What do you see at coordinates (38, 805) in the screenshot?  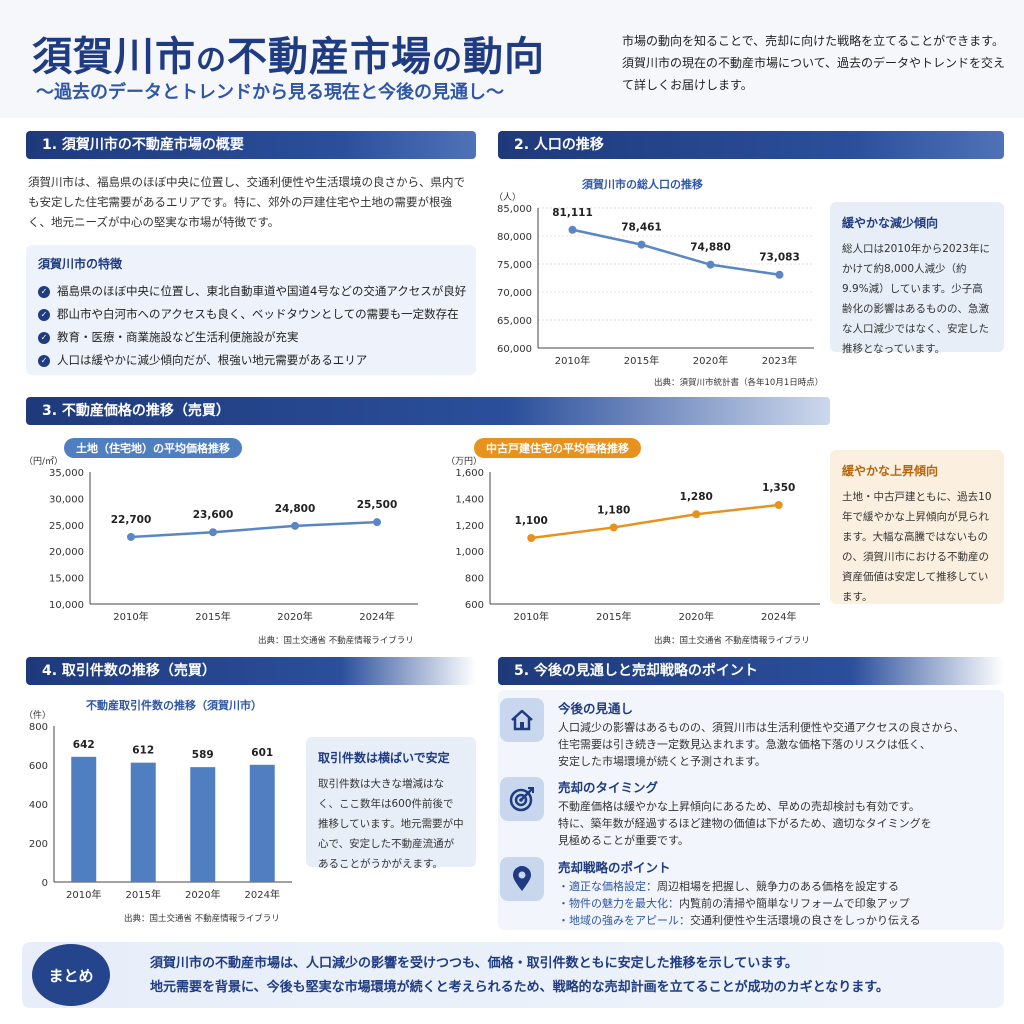 I see `y-tick-label: 400` at bounding box center [38, 805].